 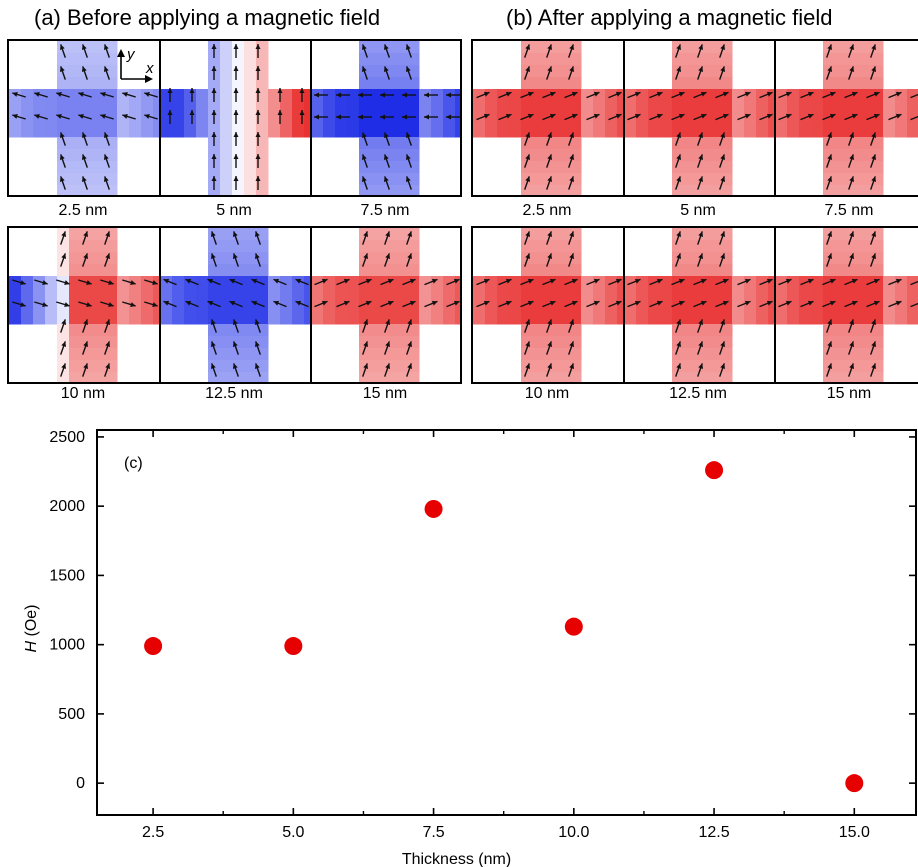 I want to click on xy-axis-indicator: yx, so click(x=135, y=64).